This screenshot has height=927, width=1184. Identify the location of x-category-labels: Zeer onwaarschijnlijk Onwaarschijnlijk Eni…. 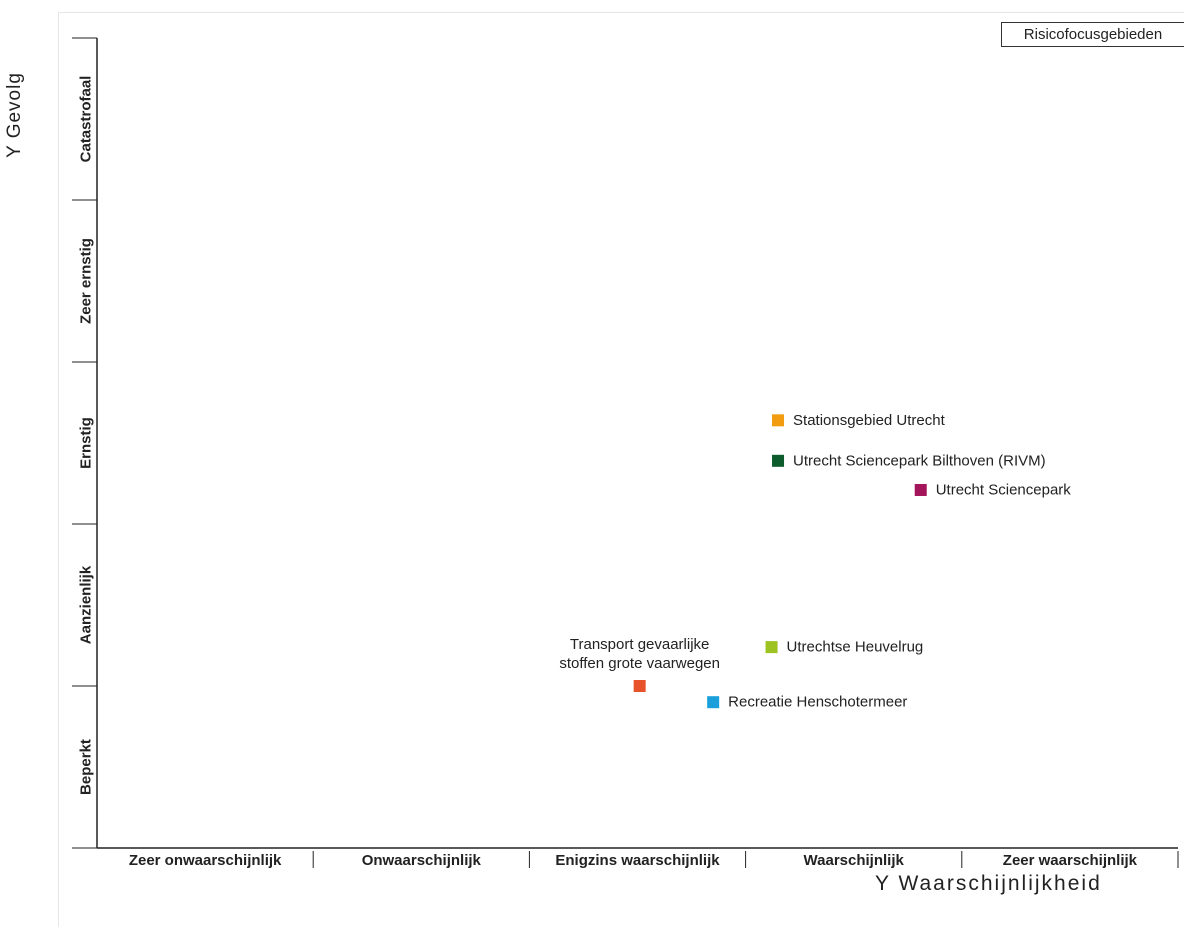
(633, 860).